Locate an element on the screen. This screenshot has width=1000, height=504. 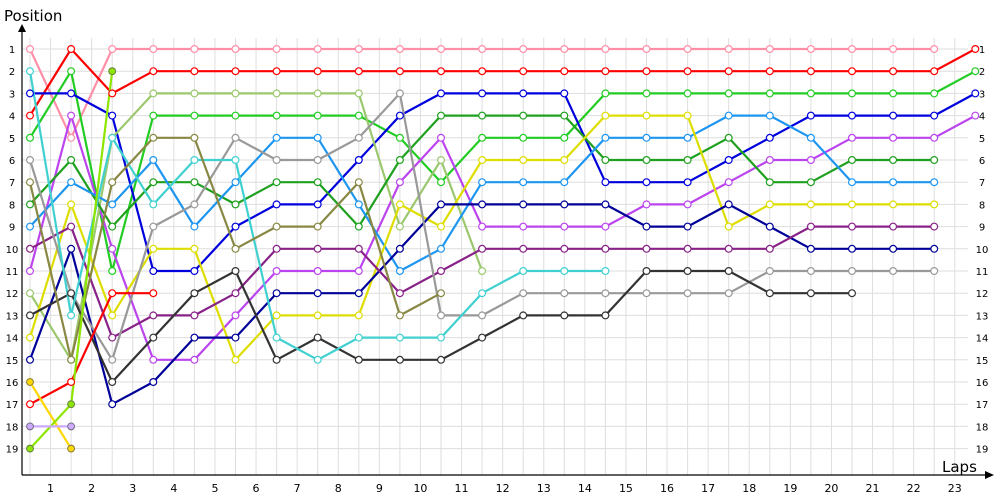
data-point-filled is located at coordinates (71, 404).